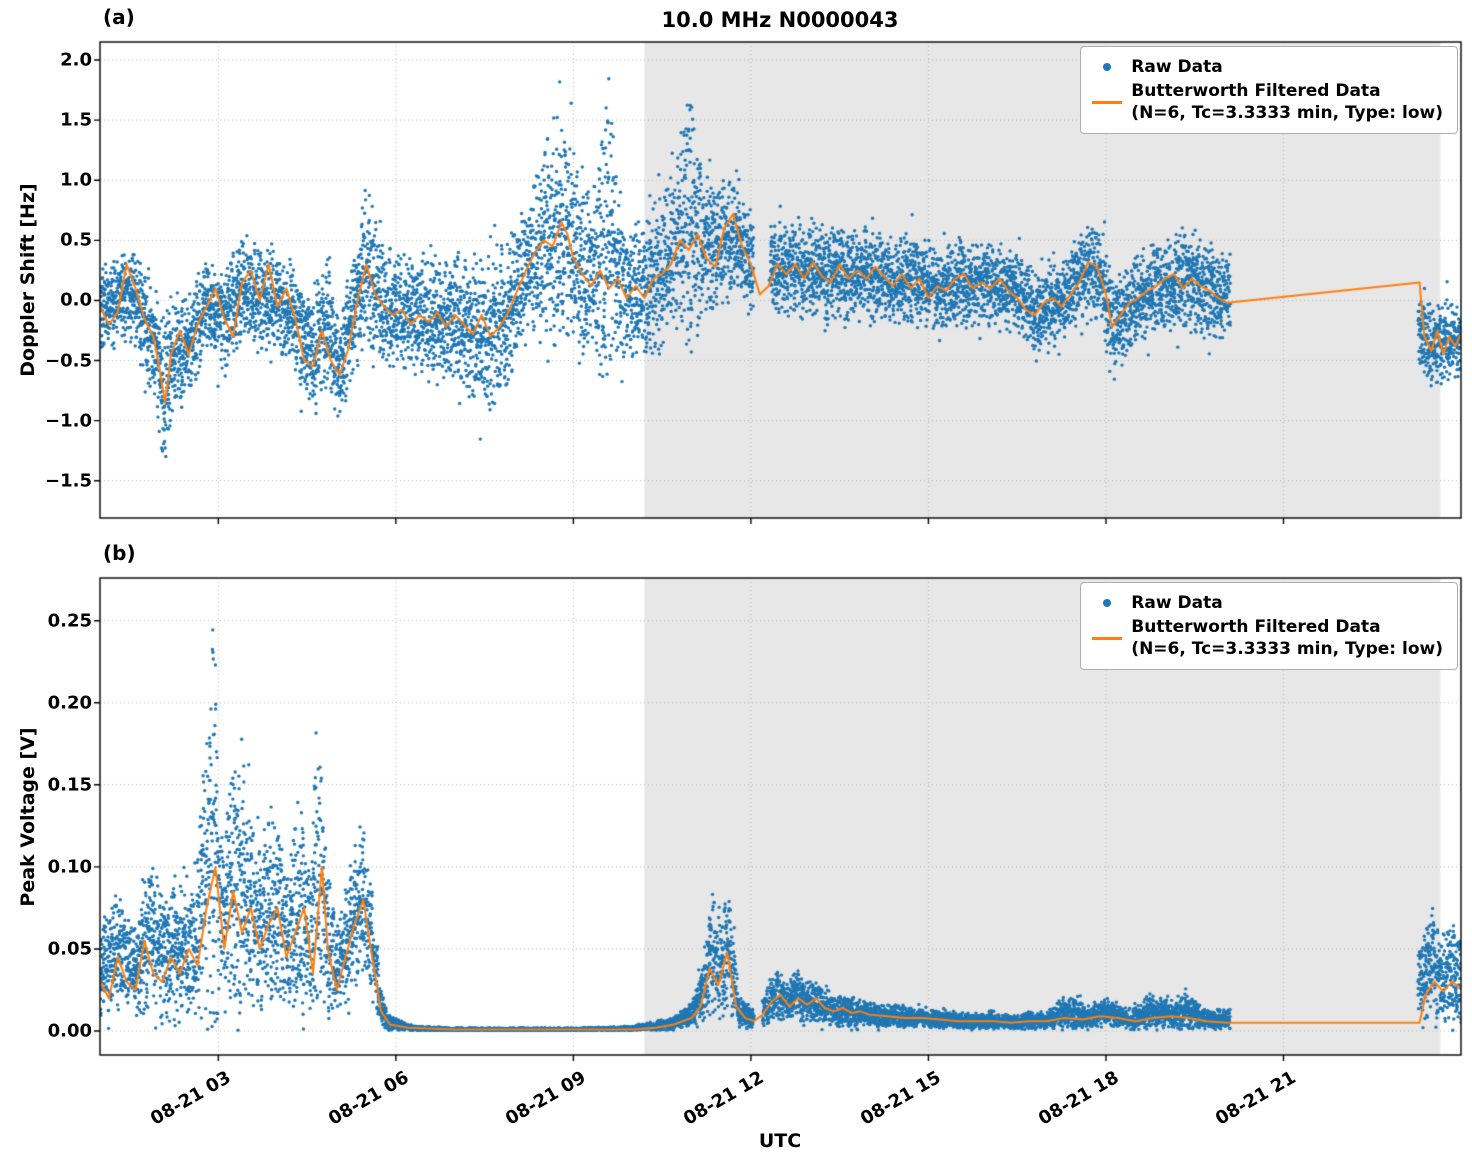 This screenshot has height=1172, width=1472. Describe the element at coordinates (76, 180) in the screenshot. I see `y-tick-label: 1.0` at that location.